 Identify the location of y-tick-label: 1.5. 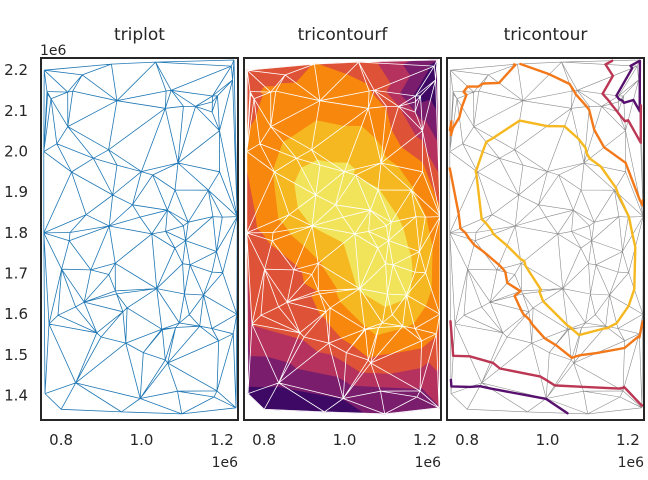
(16, 355).